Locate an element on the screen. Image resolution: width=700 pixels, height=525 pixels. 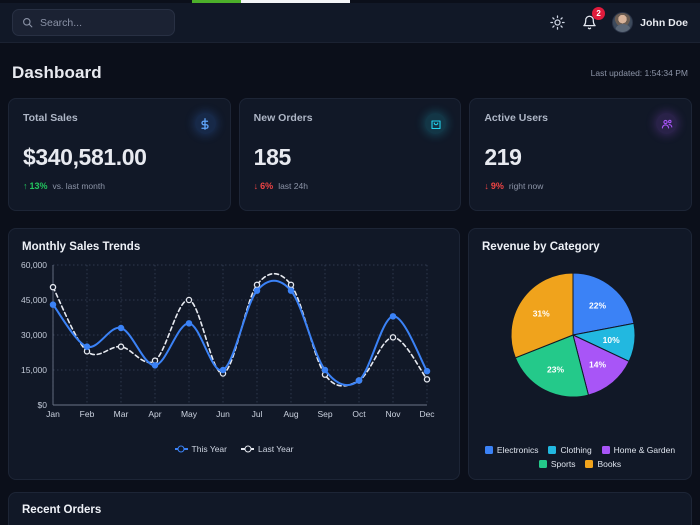
stat-delta: ↓ 9% is located at coordinates (494, 186).